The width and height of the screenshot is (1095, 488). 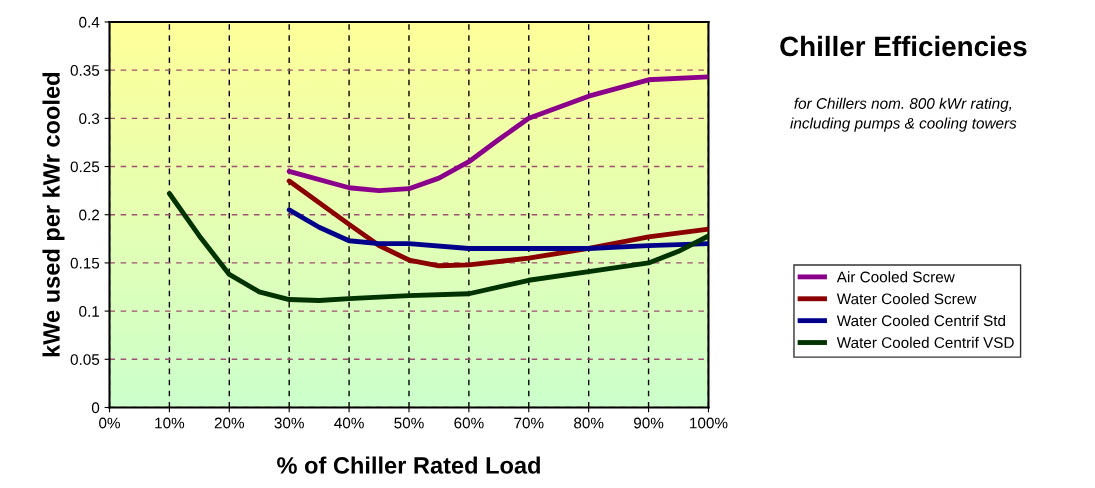 I want to click on x-tick-label: 10%, so click(x=170, y=423).